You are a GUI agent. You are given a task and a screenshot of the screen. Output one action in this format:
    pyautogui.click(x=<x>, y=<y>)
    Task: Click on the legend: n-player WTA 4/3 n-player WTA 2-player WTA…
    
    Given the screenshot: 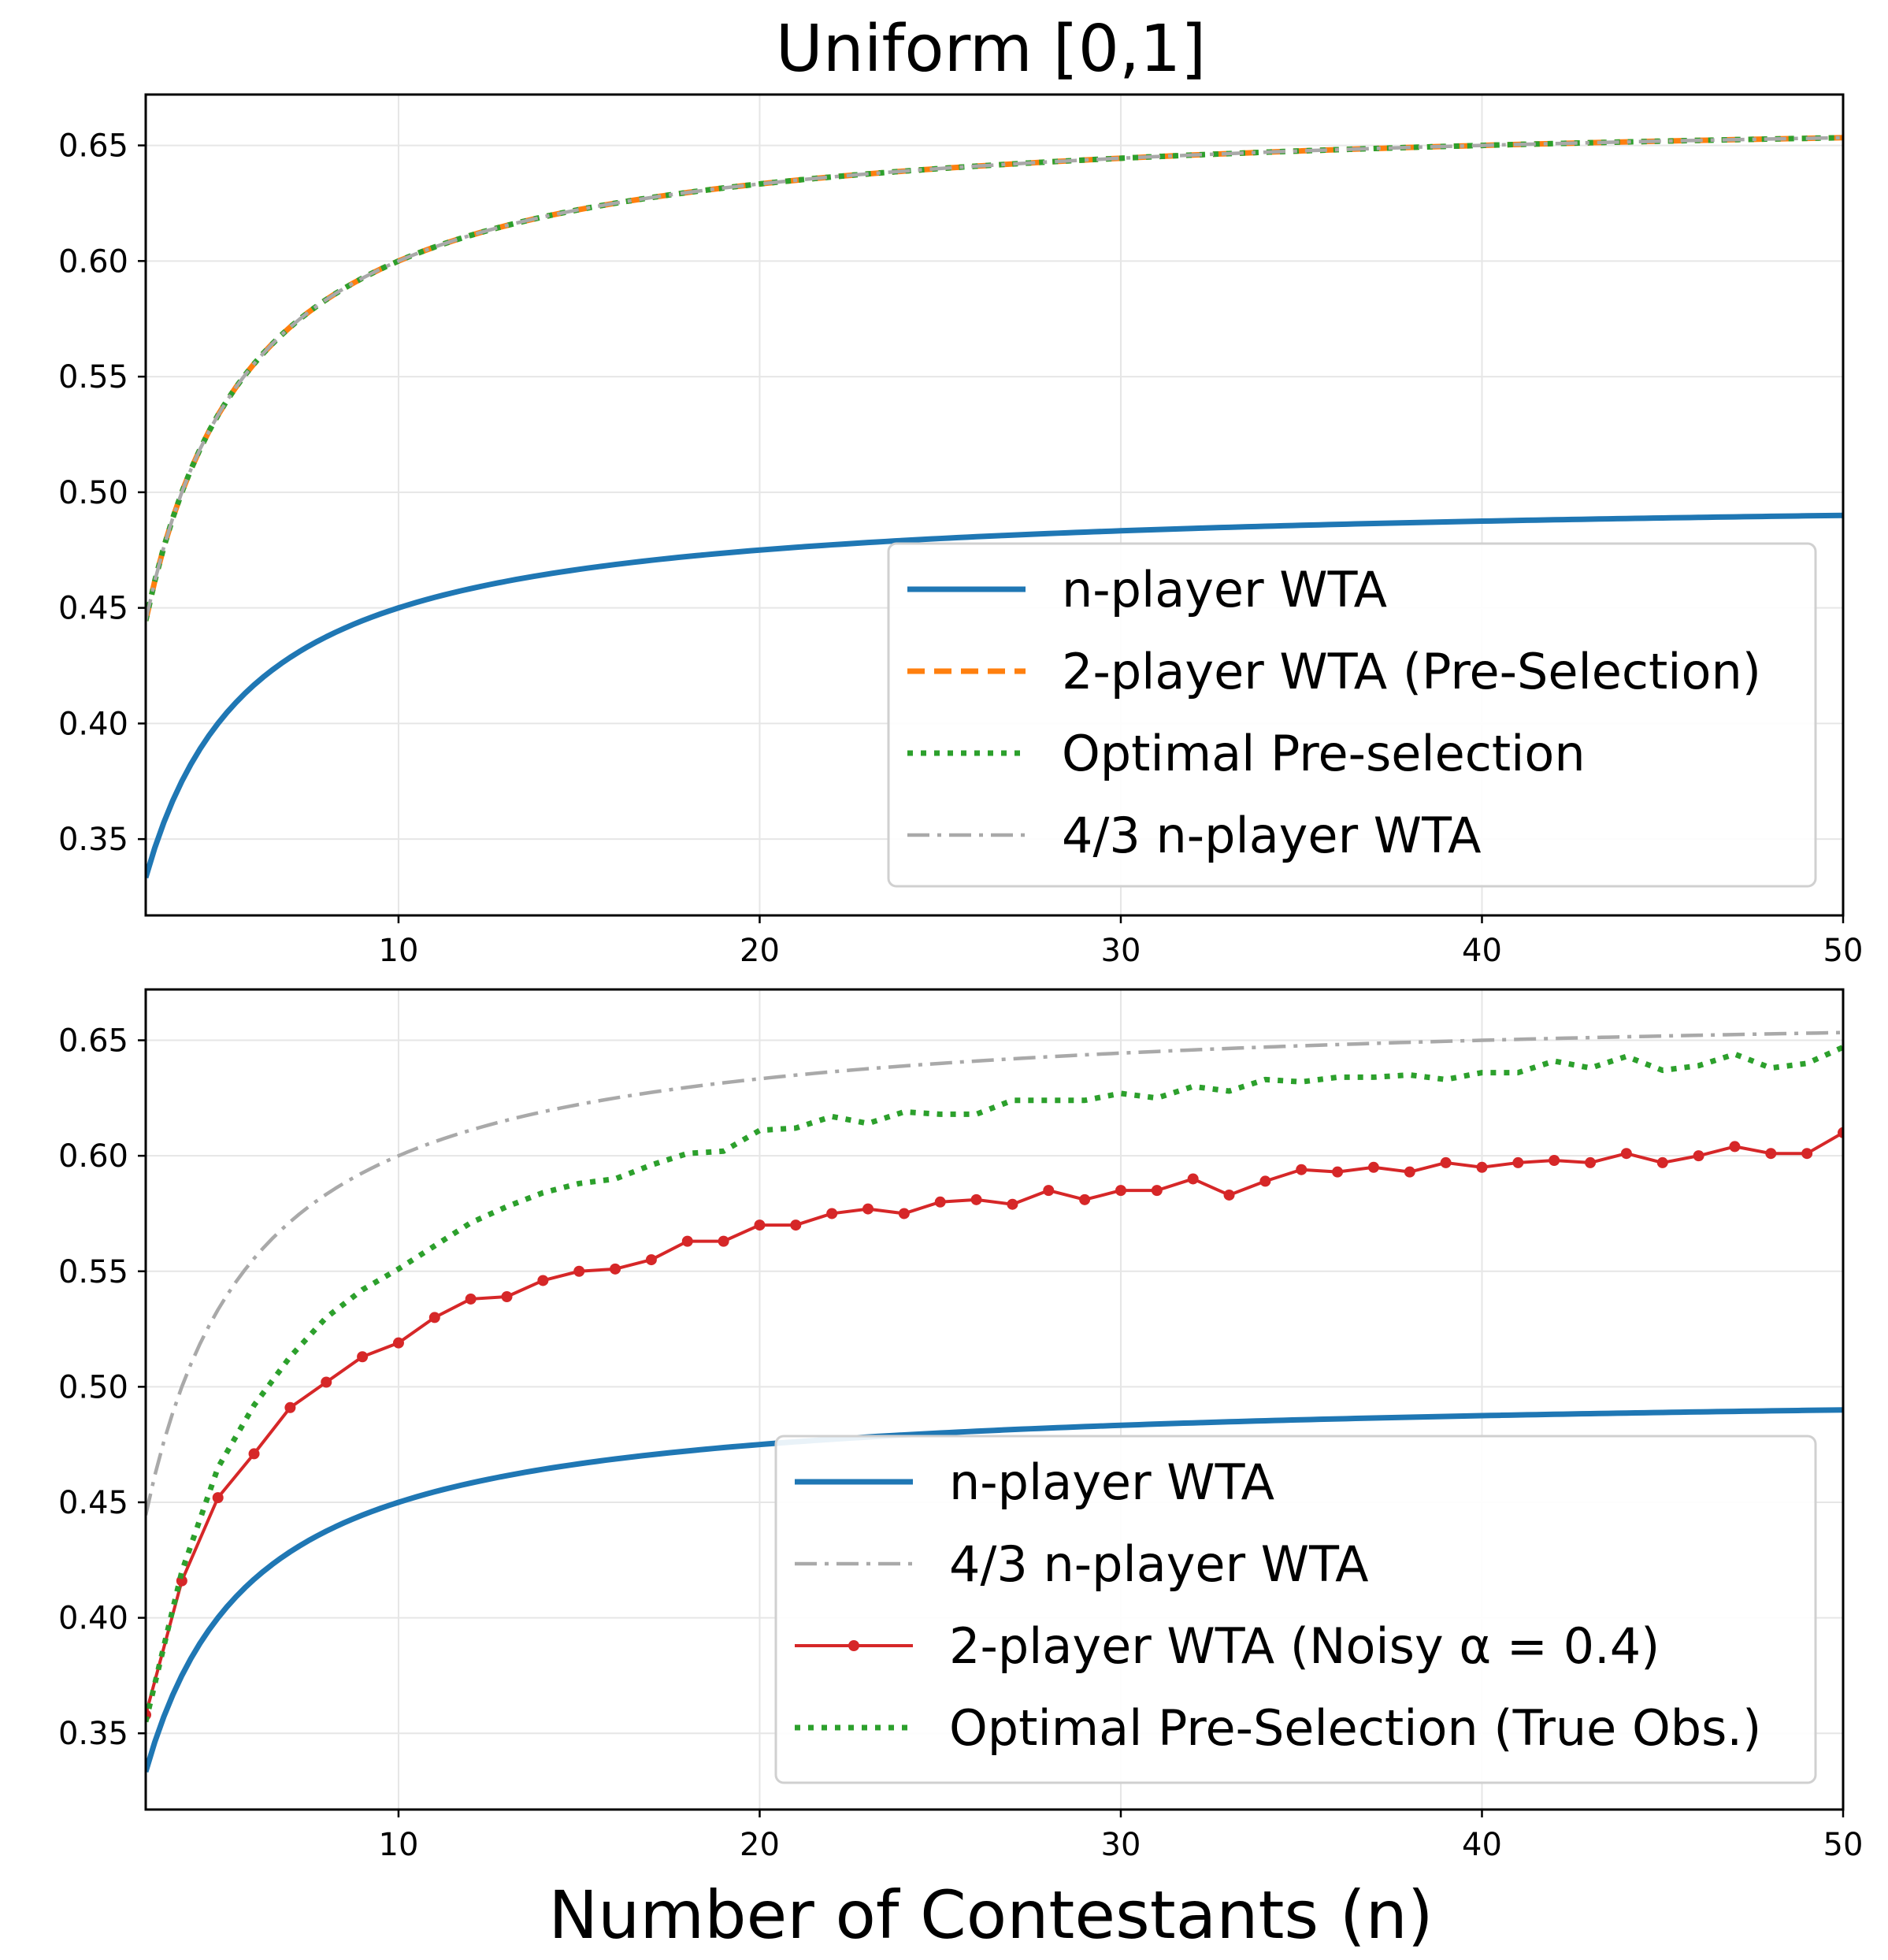 What is the action you would take?
    pyautogui.click(x=1295, y=1609)
    